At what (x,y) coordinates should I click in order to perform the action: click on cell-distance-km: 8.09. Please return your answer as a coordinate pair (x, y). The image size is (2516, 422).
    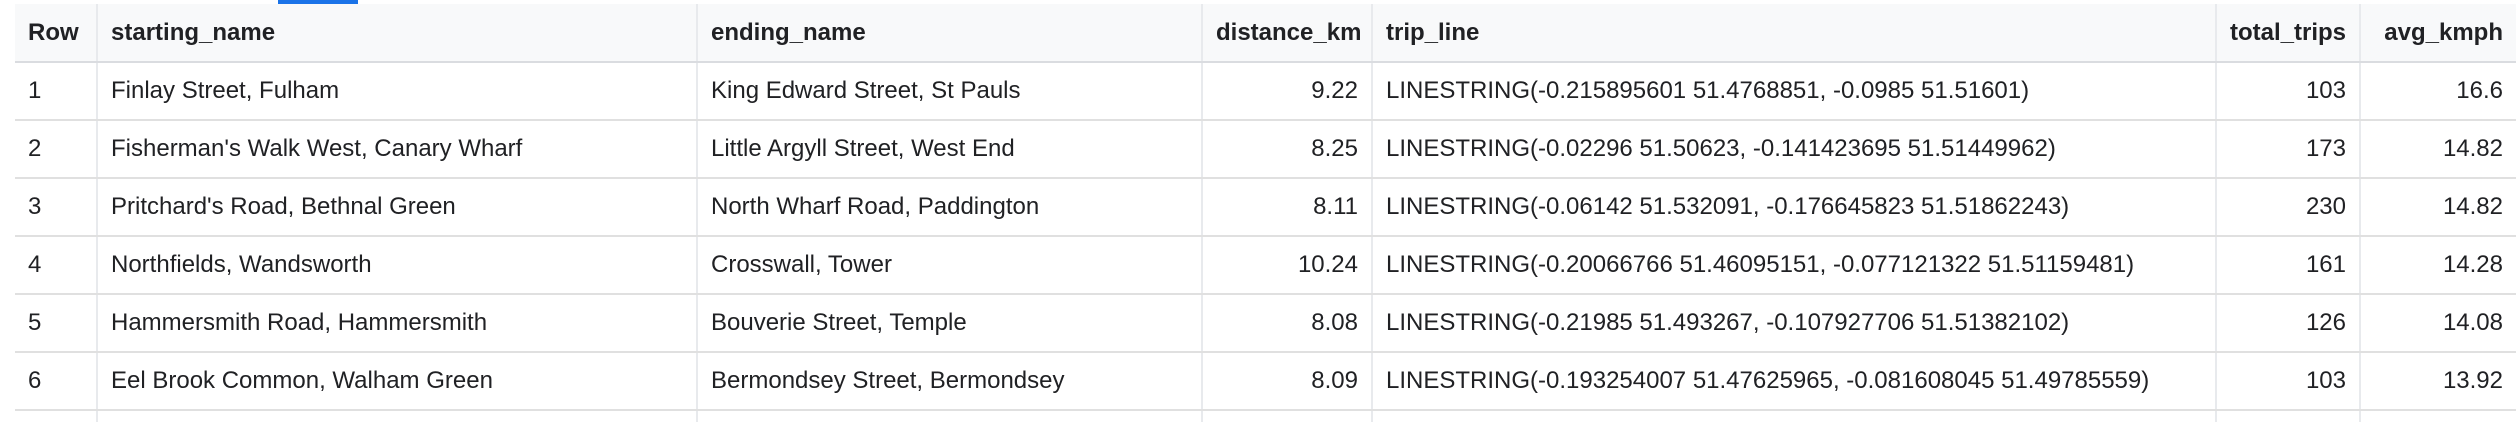
    Looking at the image, I should click on (1287, 381).